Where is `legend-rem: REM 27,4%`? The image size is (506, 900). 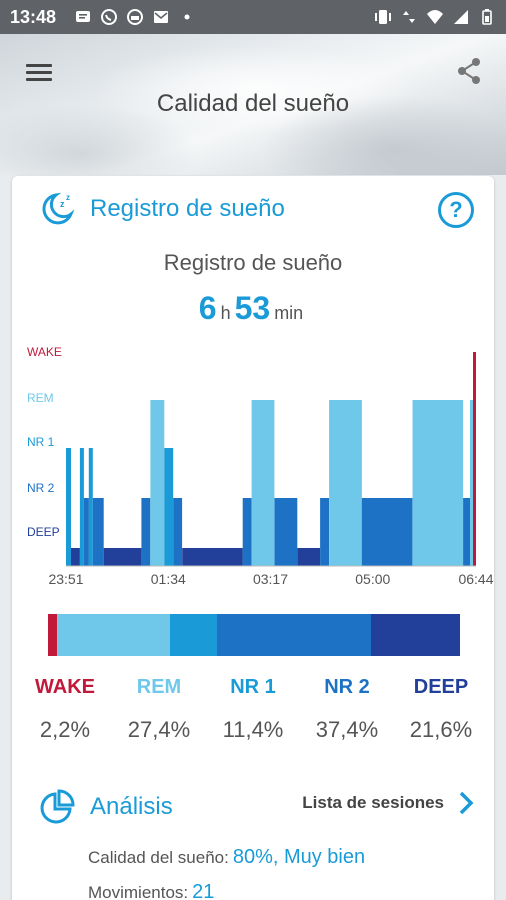 legend-rem: REM 27,4% is located at coordinates (159, 709).